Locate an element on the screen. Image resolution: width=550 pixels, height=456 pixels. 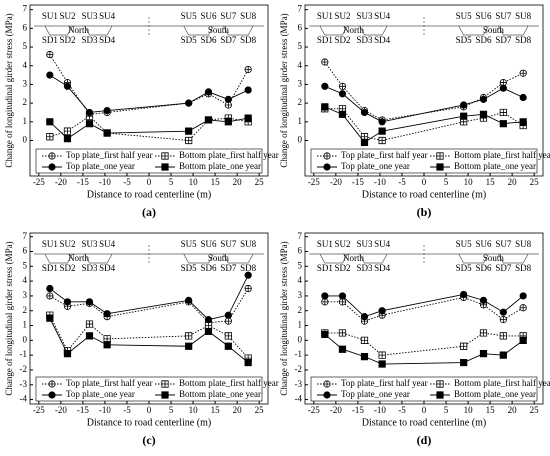
x-tick-label: 0 is located at coordinates (149, 410).